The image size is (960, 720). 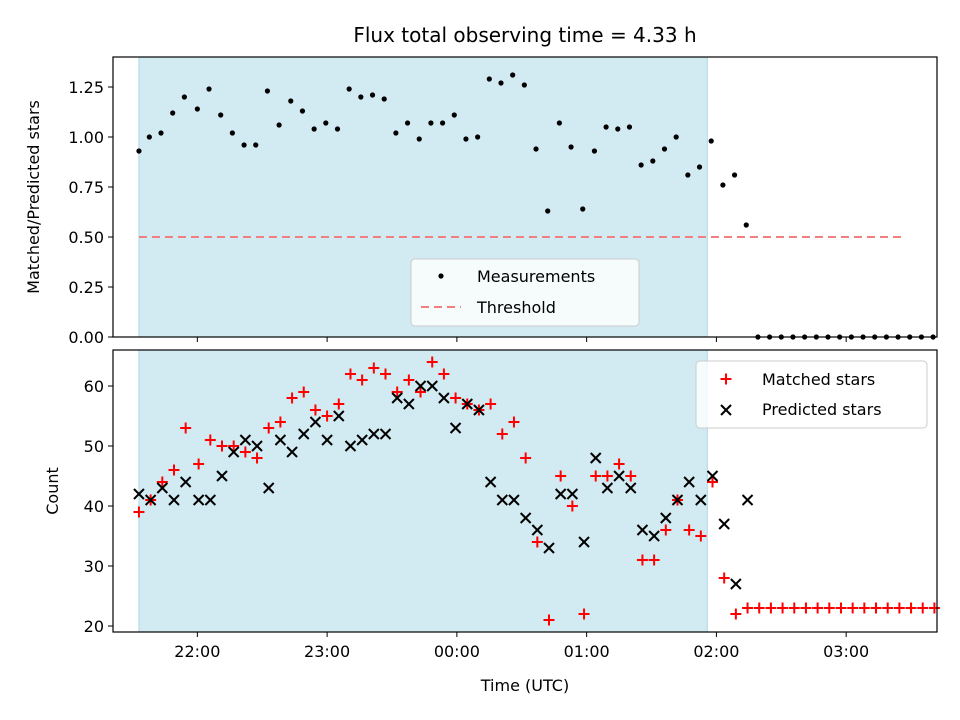 What do you see at coordinates (584, 542) in the screenshot?
I see `bottom-series1-point-38-b` at bounding box center [584, 542].